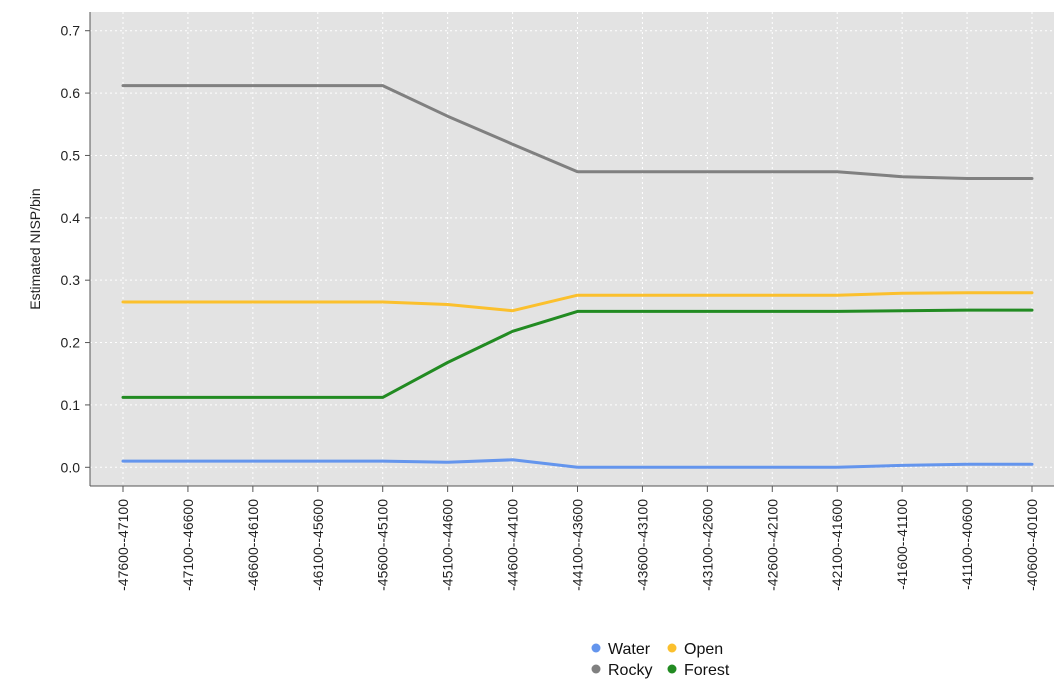 This screenshot has width=1056, height=680. I want to click on legend-item-open: Open, so click(695, 649).